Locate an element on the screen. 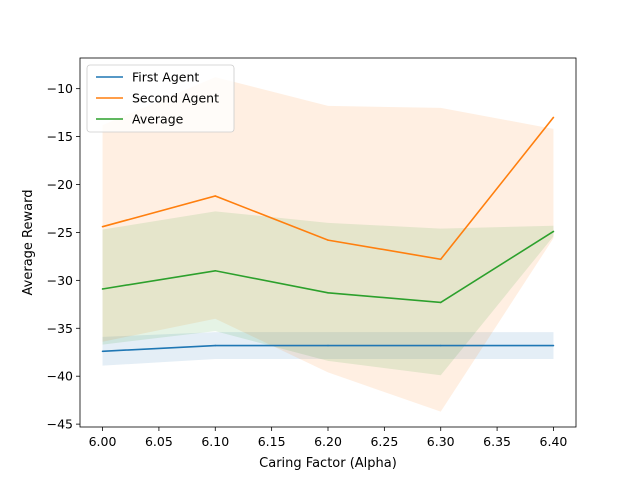  y-tick-label: −10 is located at coordinates (60, 88).